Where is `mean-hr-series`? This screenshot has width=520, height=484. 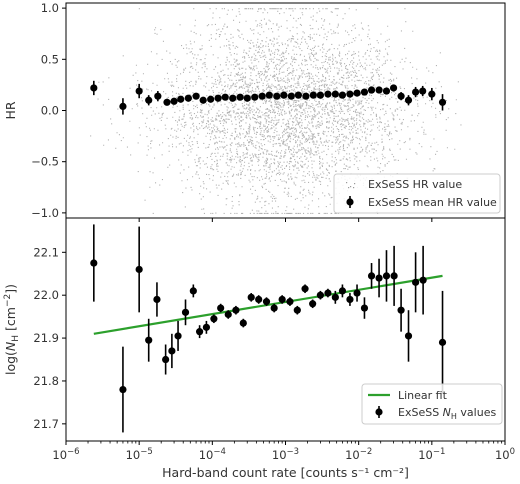 mean-hr-series is located at coordinates (268, 97).